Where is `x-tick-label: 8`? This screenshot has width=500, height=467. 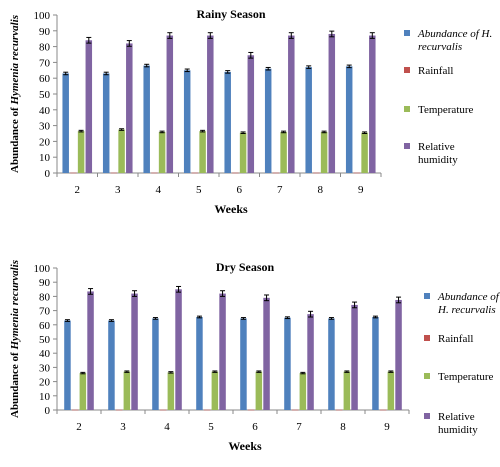
x-tick-label: 8 is located at coordinates (321, 190).